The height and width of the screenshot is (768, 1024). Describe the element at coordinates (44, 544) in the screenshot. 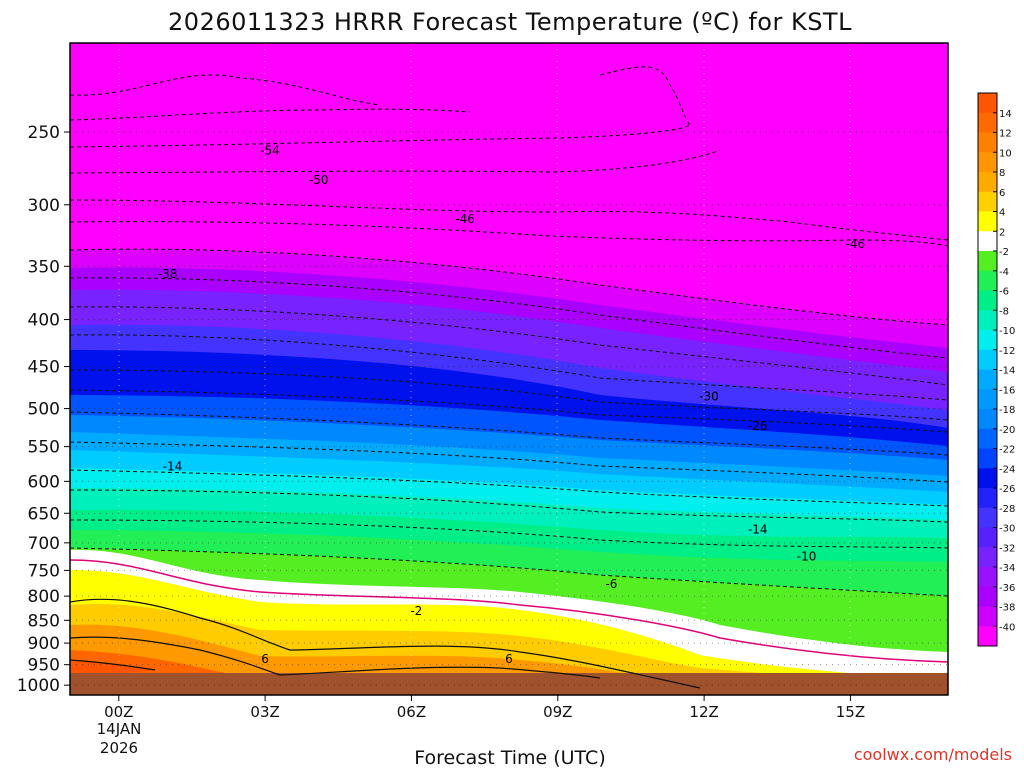

I see `y-tick-label: 700` at that location.